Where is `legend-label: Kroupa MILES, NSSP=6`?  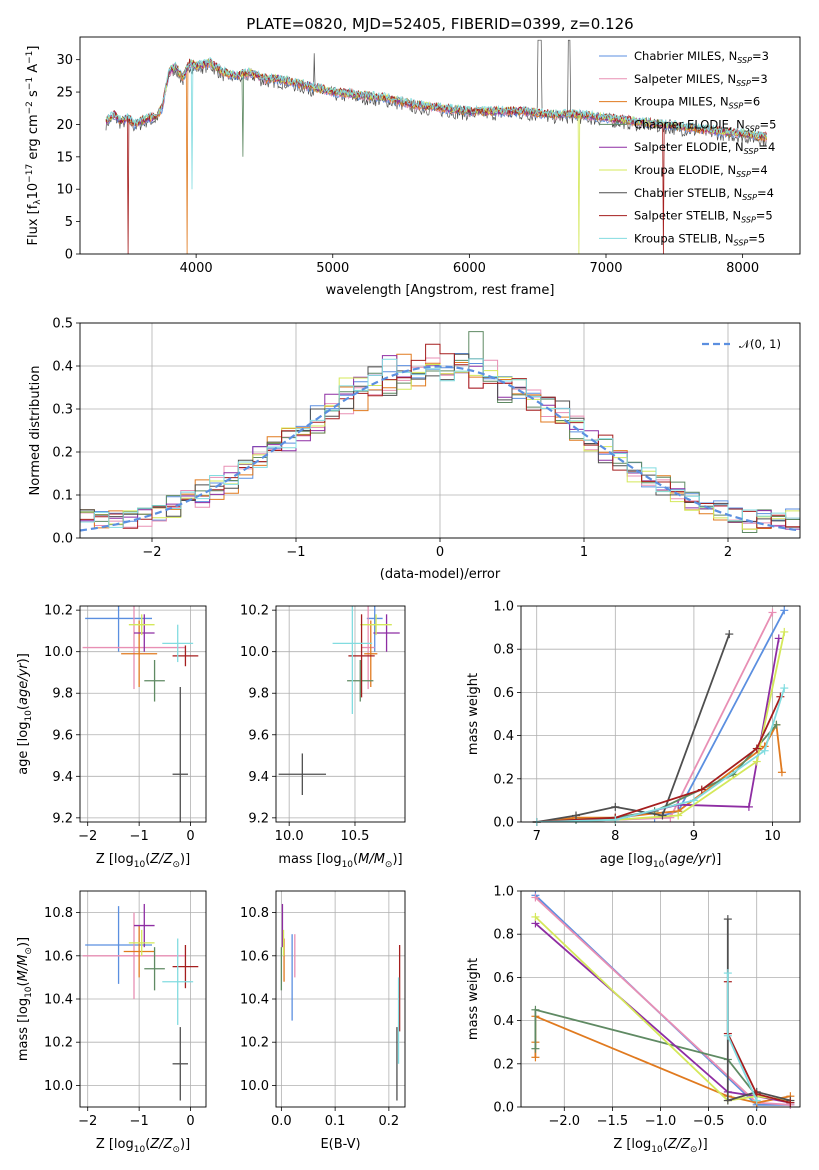 legend-label: Kroupa MILES, NSSP=6 is located at coordinates (697, 103).